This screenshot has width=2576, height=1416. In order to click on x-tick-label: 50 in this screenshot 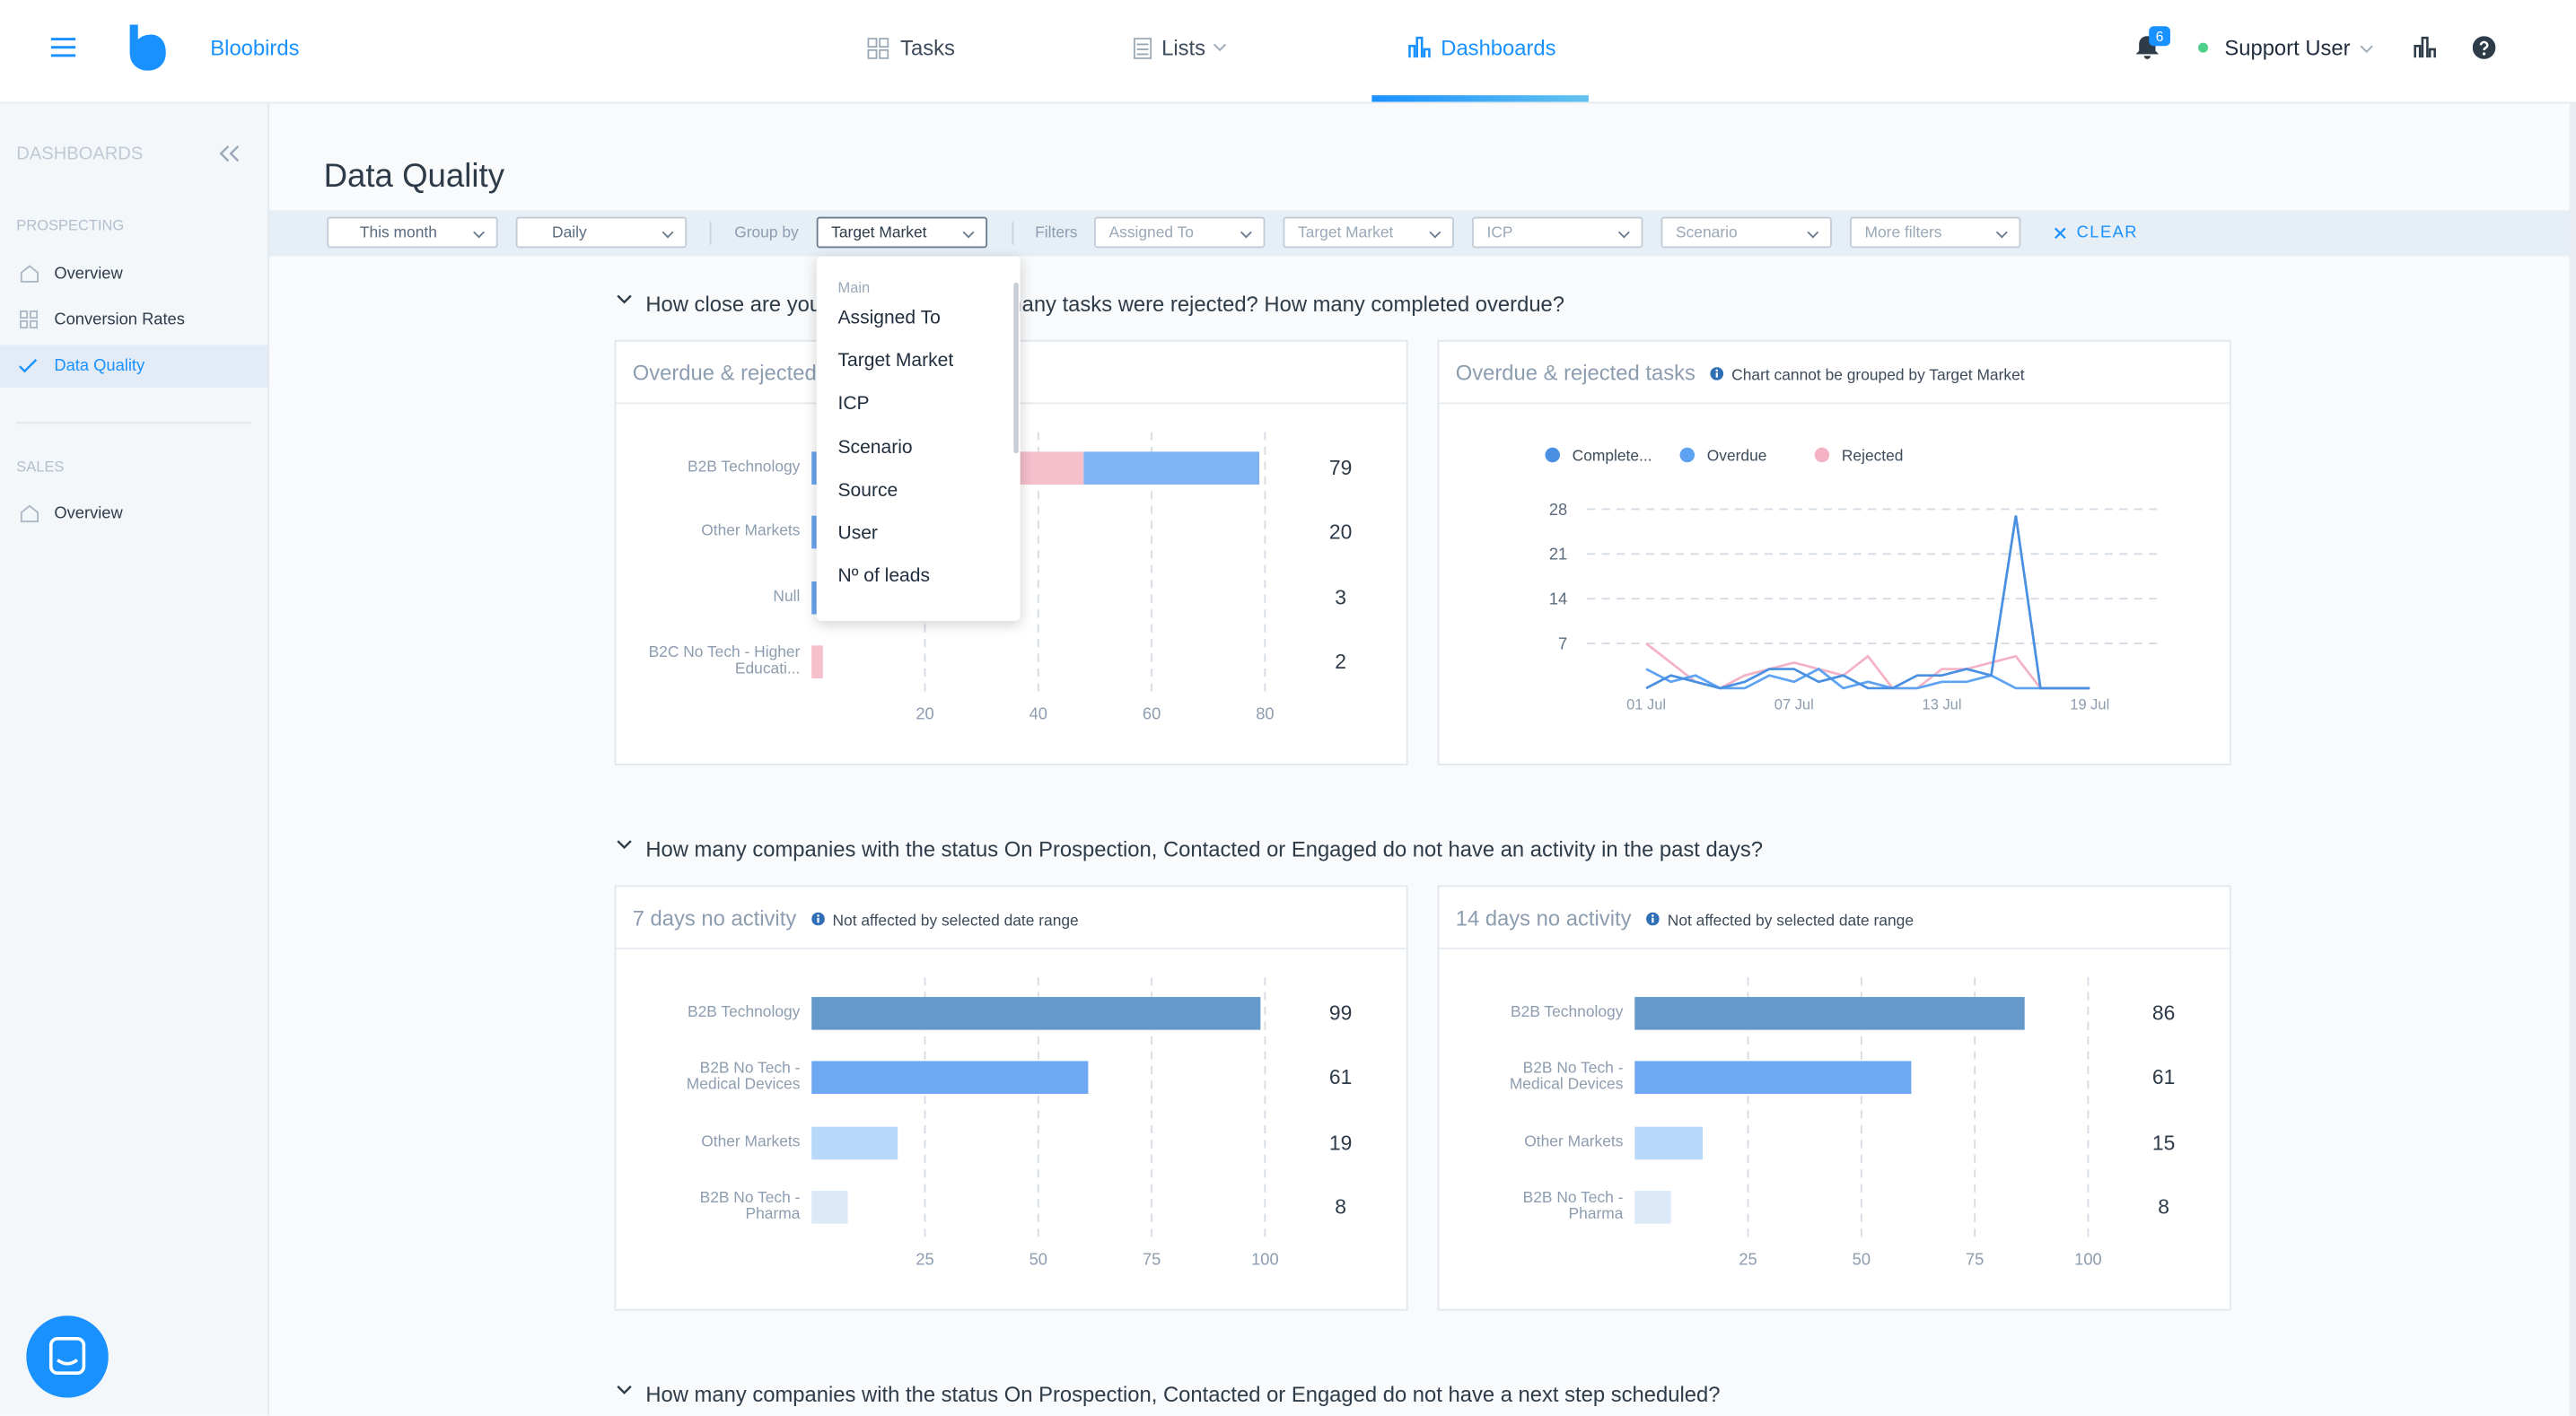, I will do `click(1038, 1258)`.